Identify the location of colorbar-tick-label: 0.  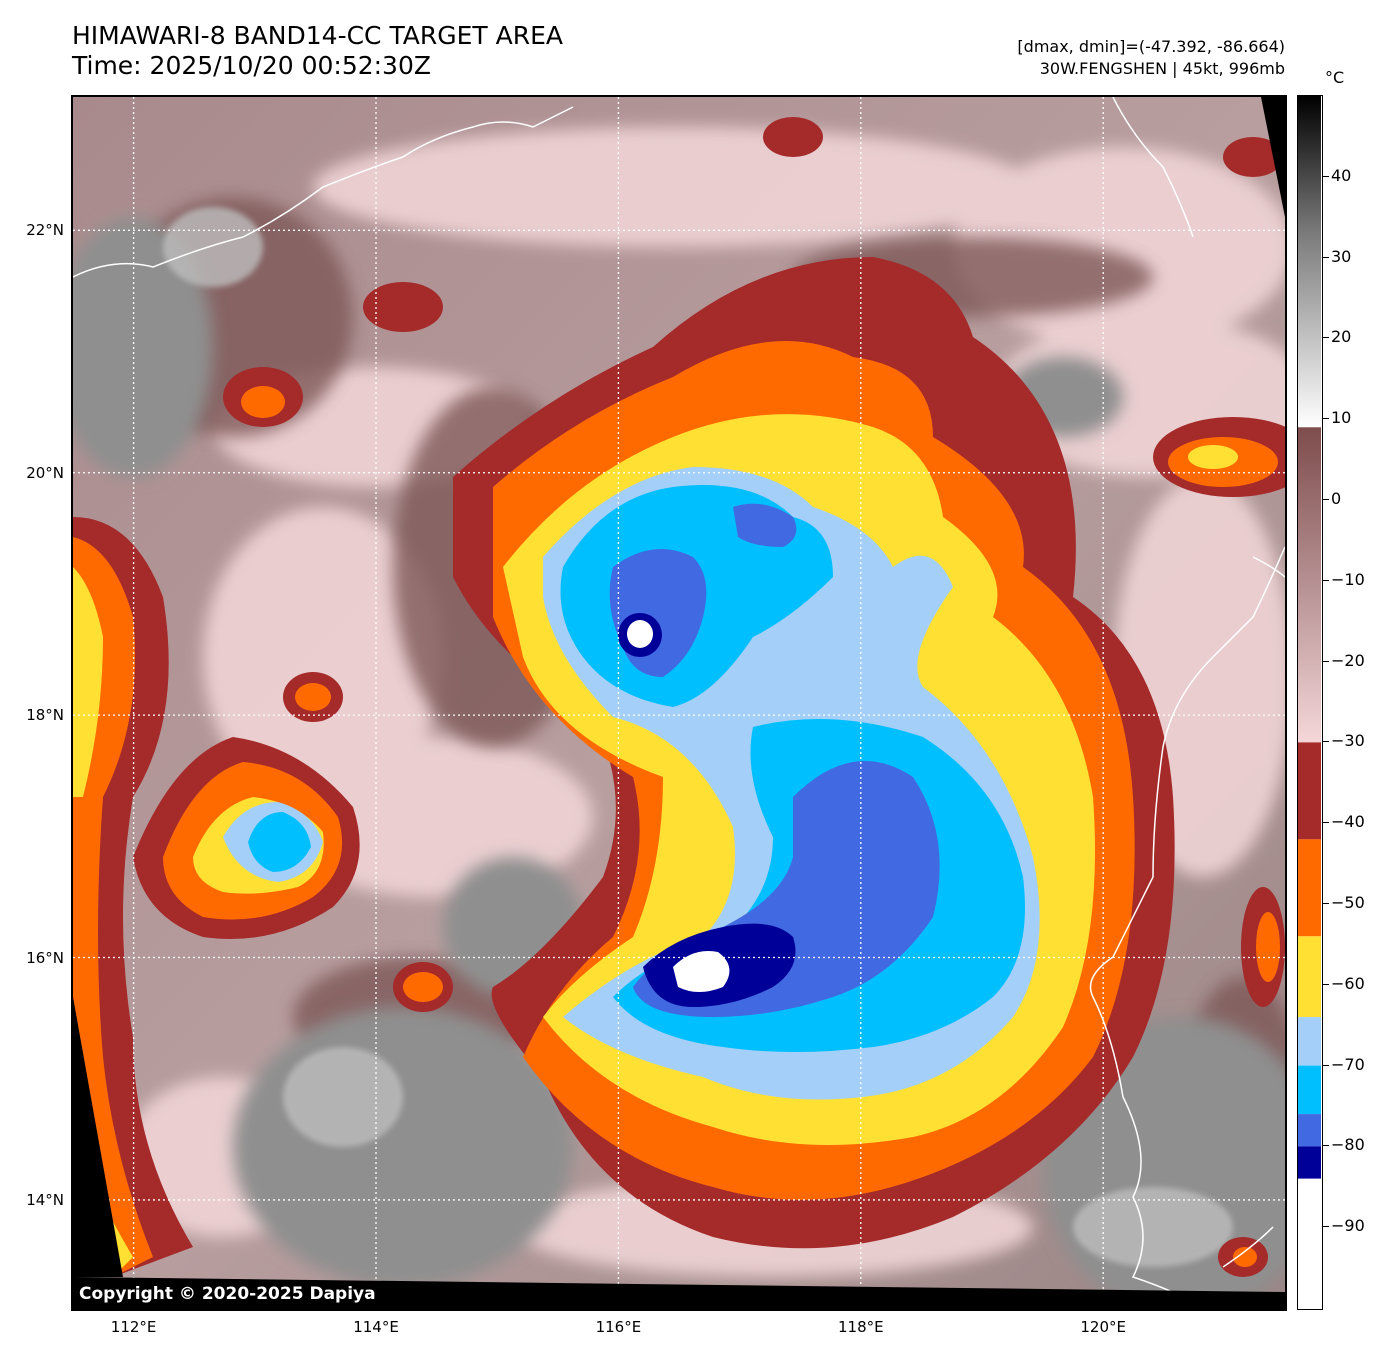
(1336, 498).